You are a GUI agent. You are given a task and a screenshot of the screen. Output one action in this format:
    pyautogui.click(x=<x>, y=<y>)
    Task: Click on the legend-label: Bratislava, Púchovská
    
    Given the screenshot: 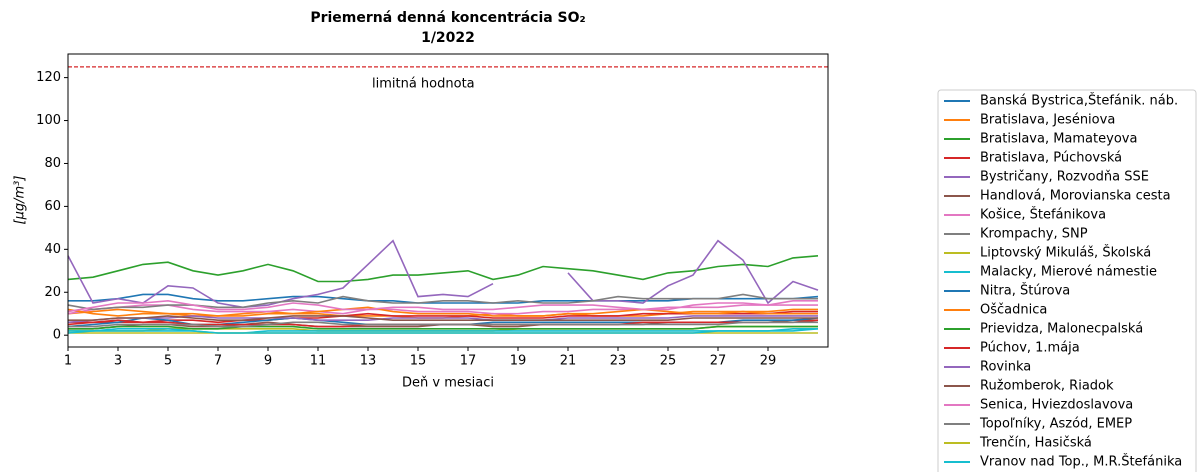 What is the action you would take?
    pyautogui.click(x=1051, y=158)
    